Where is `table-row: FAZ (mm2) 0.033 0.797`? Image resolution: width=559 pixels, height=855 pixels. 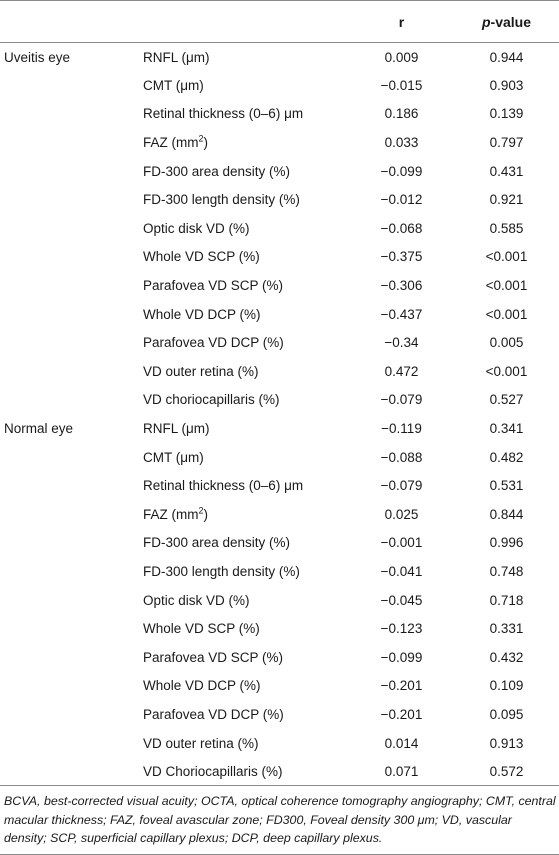
table-row: FAZ (mm2) 0.033 0.797 is located at coordinates (279, 142).